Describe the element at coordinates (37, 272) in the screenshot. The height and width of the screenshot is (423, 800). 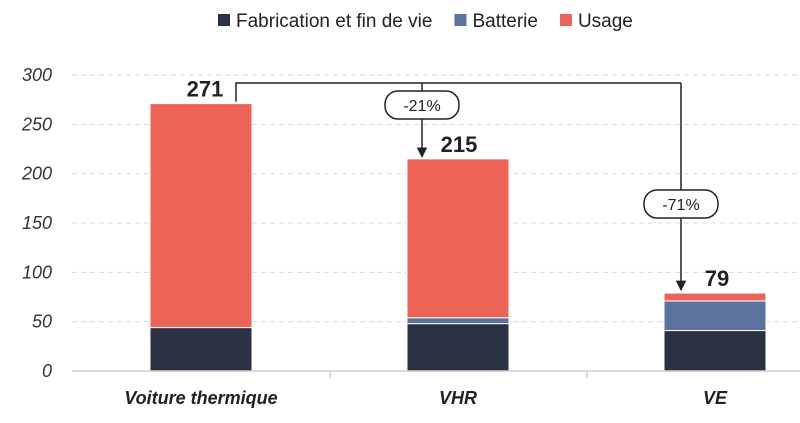
I see `y-tick-label: 100` at that location.